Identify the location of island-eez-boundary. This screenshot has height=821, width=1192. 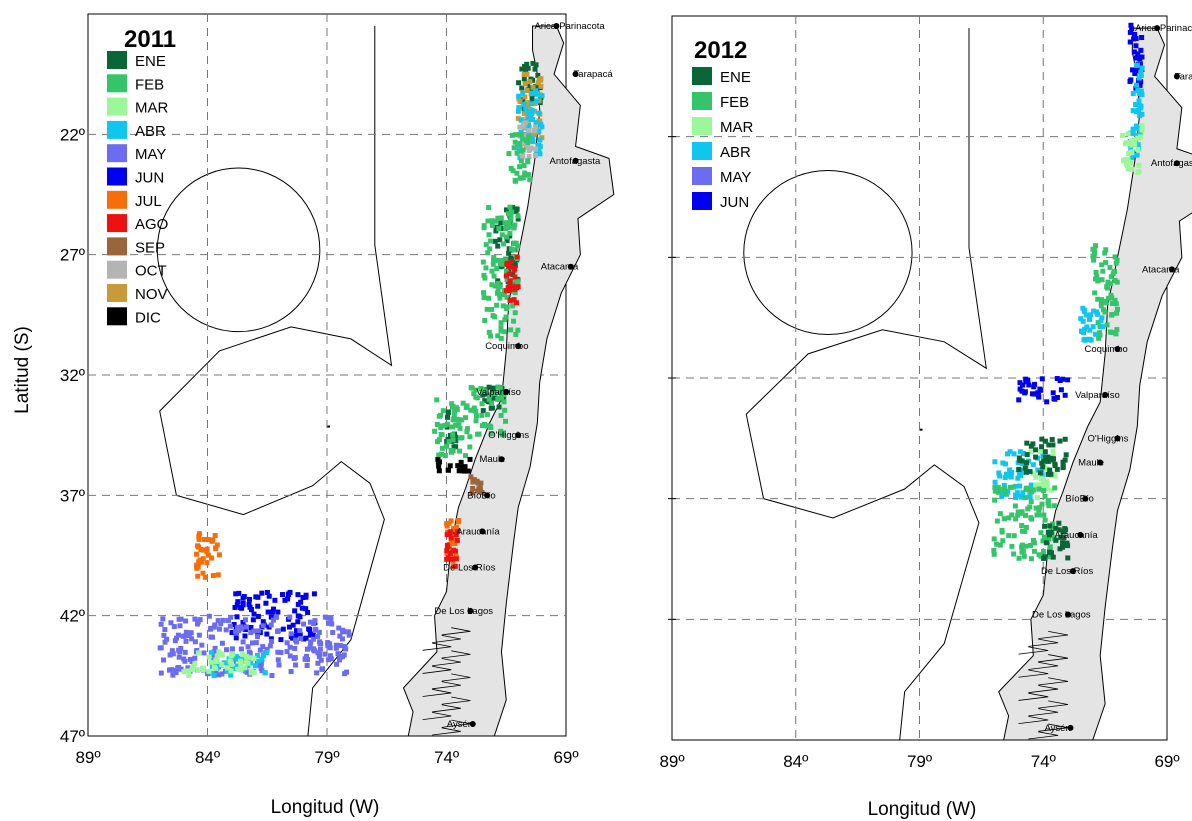
(828, 252).